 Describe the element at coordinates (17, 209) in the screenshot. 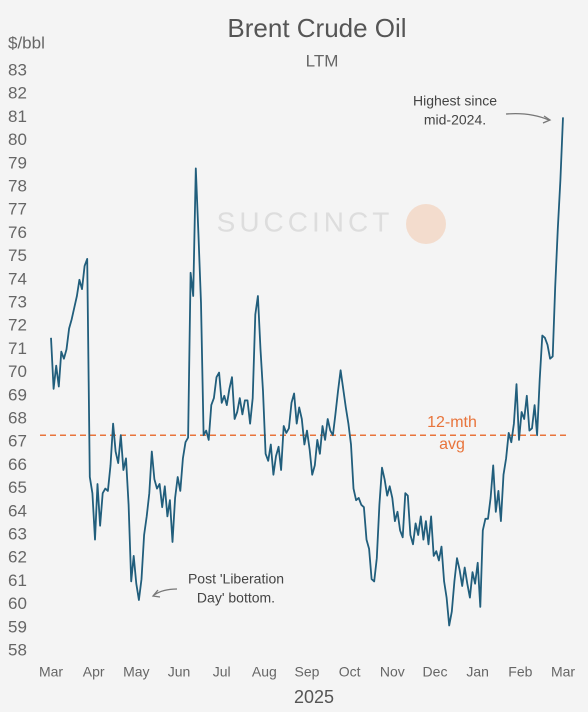

I see `y-tick-label: 77` at that location.